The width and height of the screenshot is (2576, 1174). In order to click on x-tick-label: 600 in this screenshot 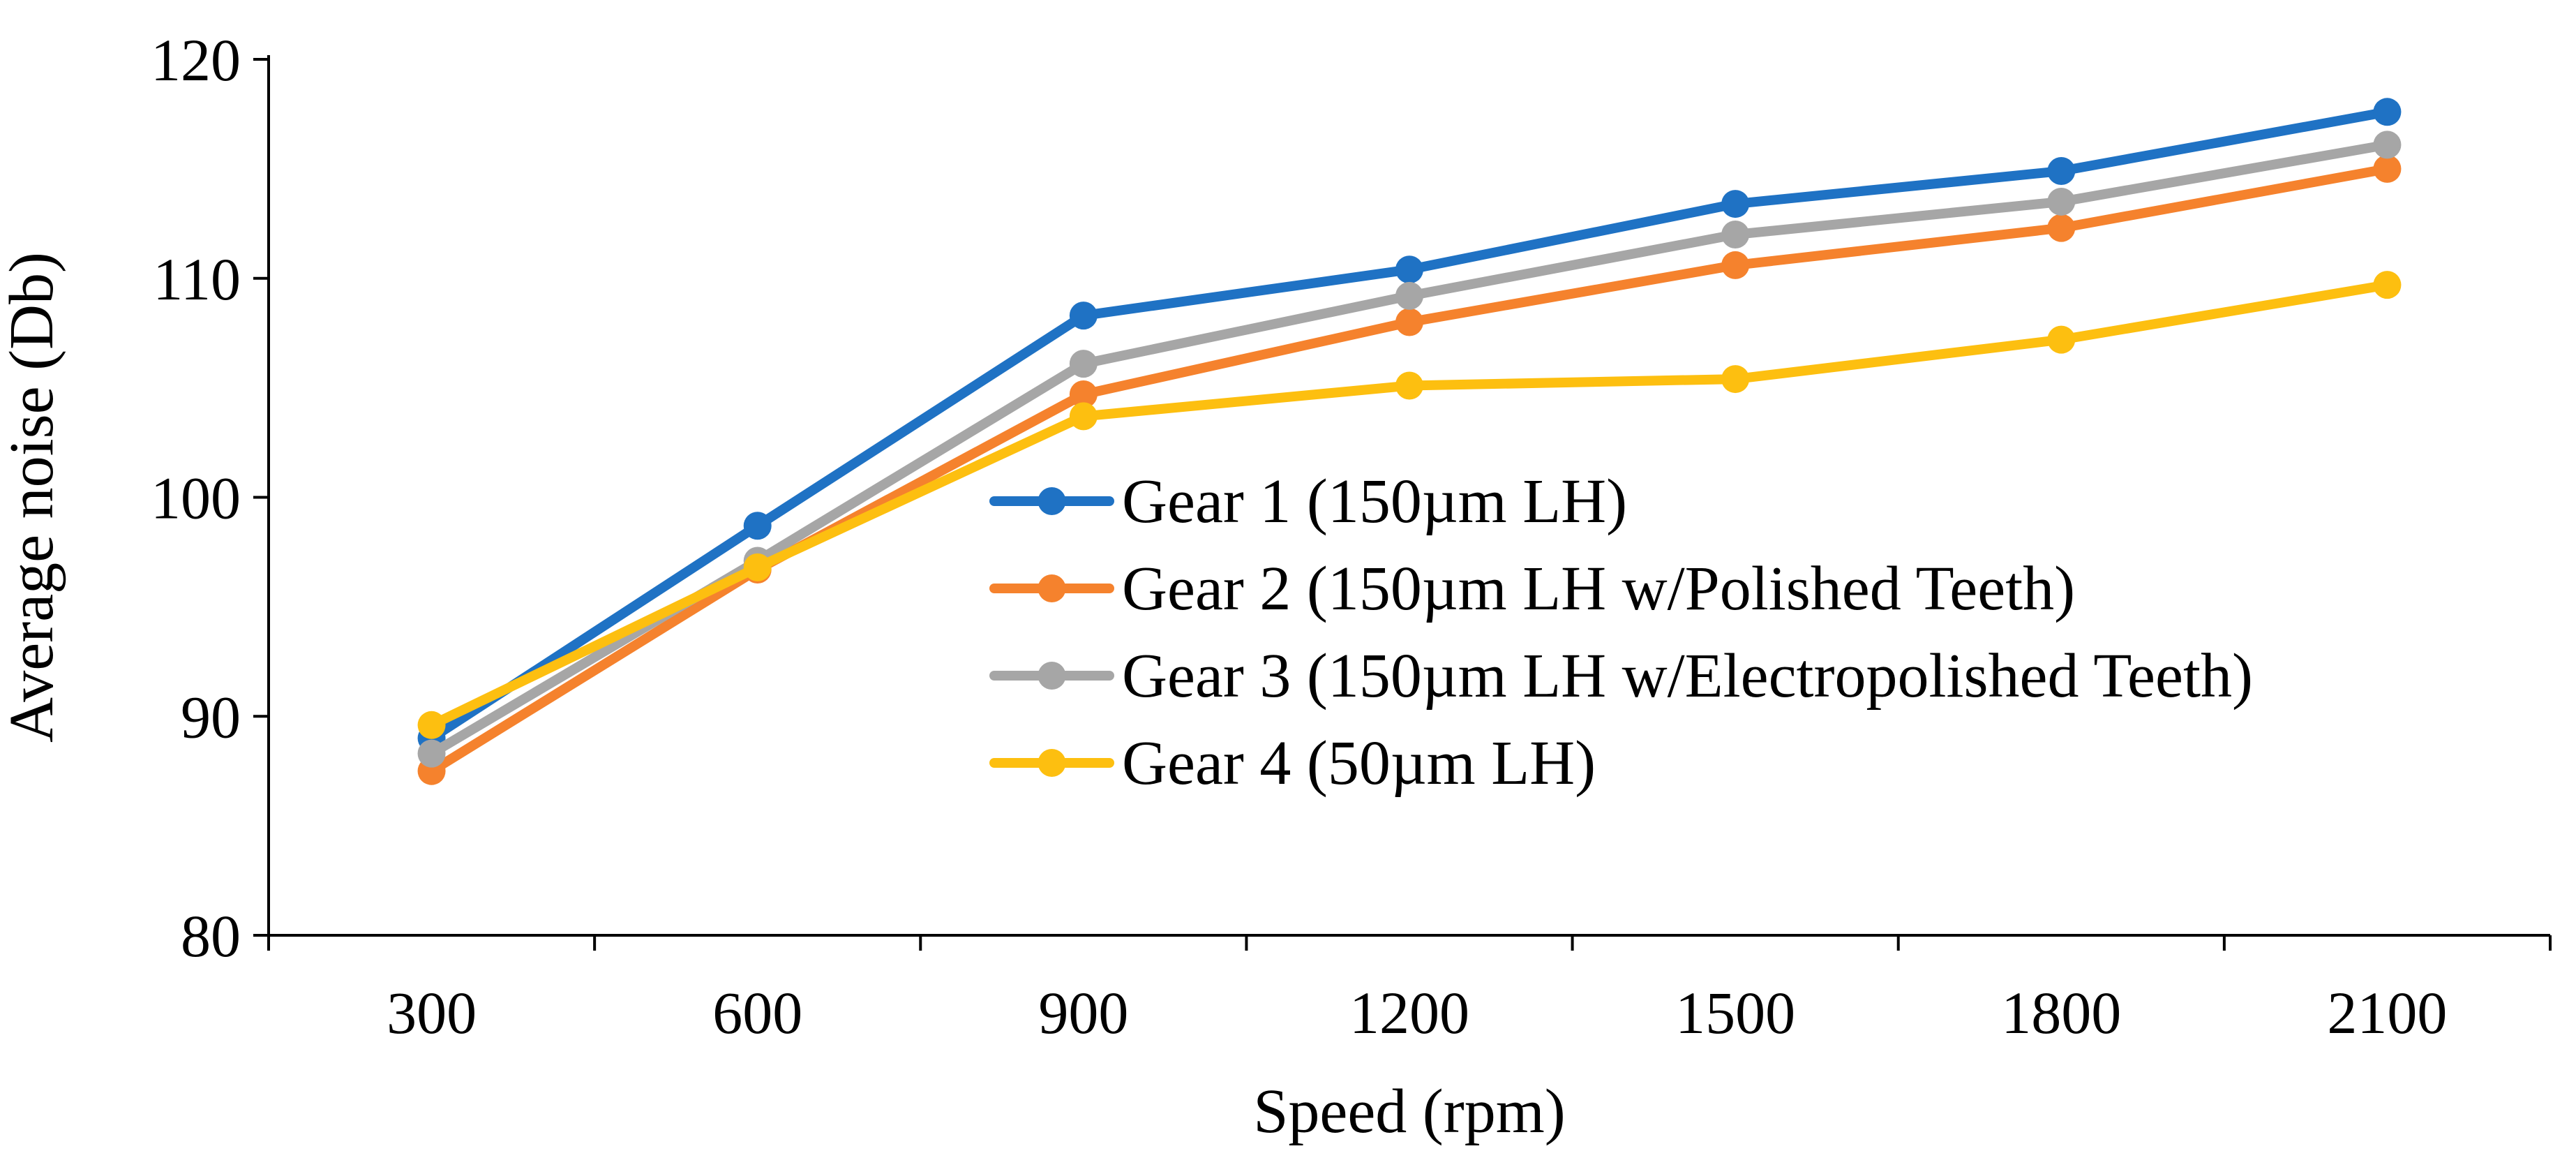, I will do `click(757, 1012)`.